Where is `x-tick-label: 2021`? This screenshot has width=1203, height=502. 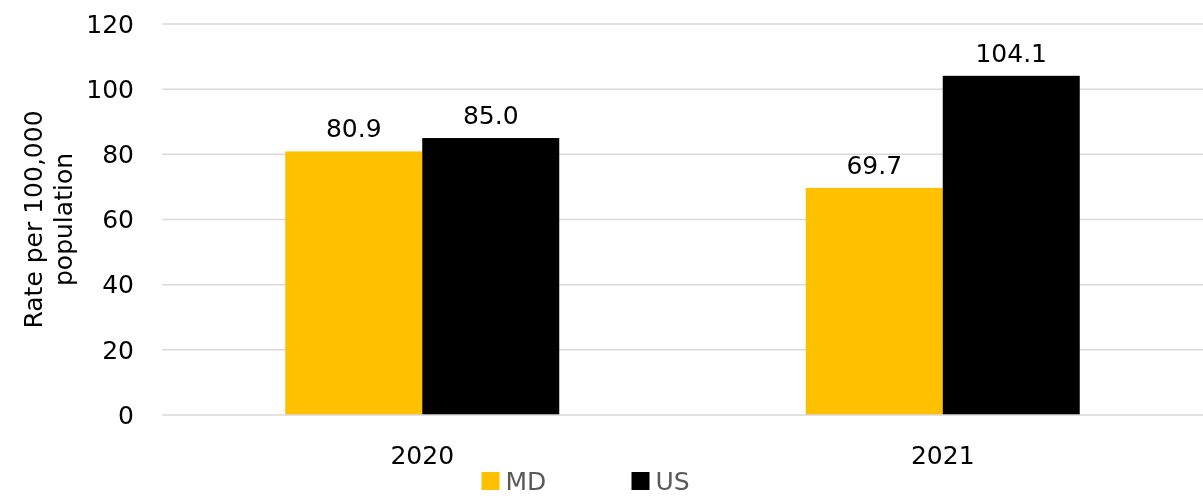
x-tick-label: 2021 is located at coordinates (942, 455).